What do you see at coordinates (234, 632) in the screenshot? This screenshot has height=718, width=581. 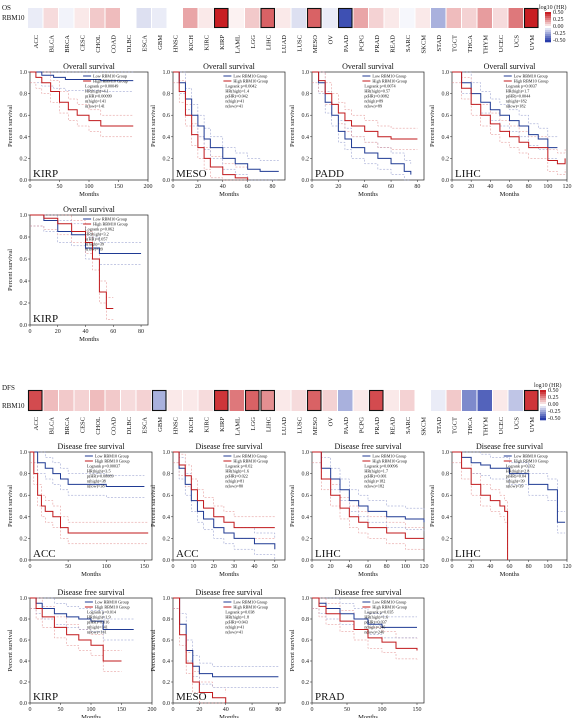 I see `legend-entry: n(low)=41` at bounding box center [234, 632].